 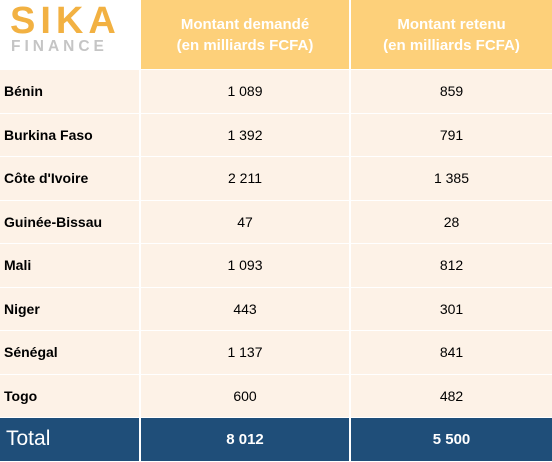 I want to click on country-name: Côte d'Ivoire, so click(x=70, y=178).